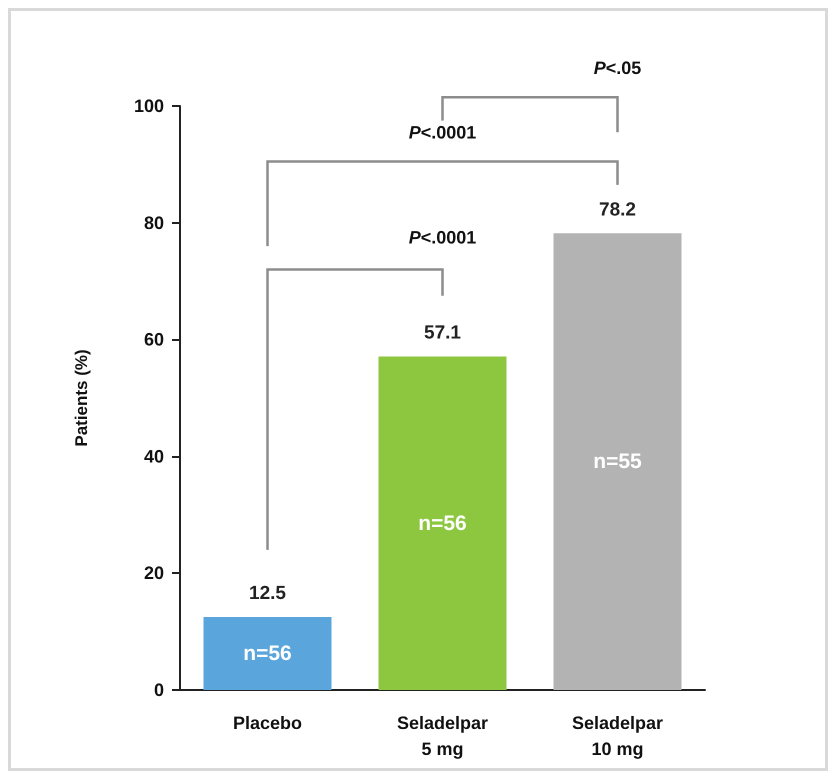  Describe the element at coordinates (267, 723) in the screenshot. I see `x-tick-label: Placebo` at that location.